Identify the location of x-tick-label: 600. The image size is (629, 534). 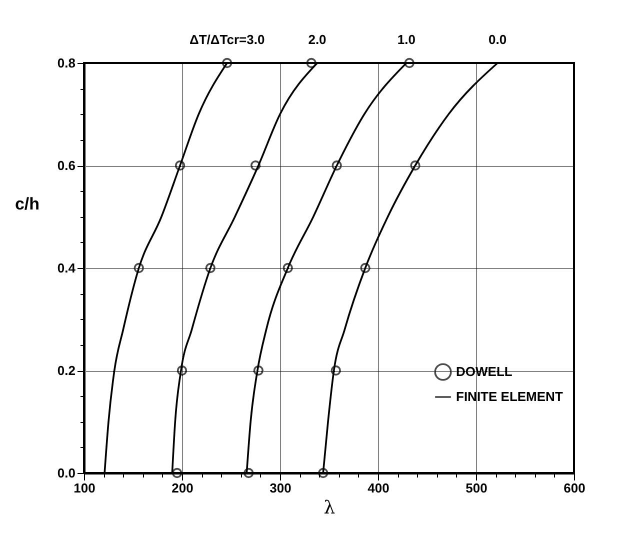
(575, 488).